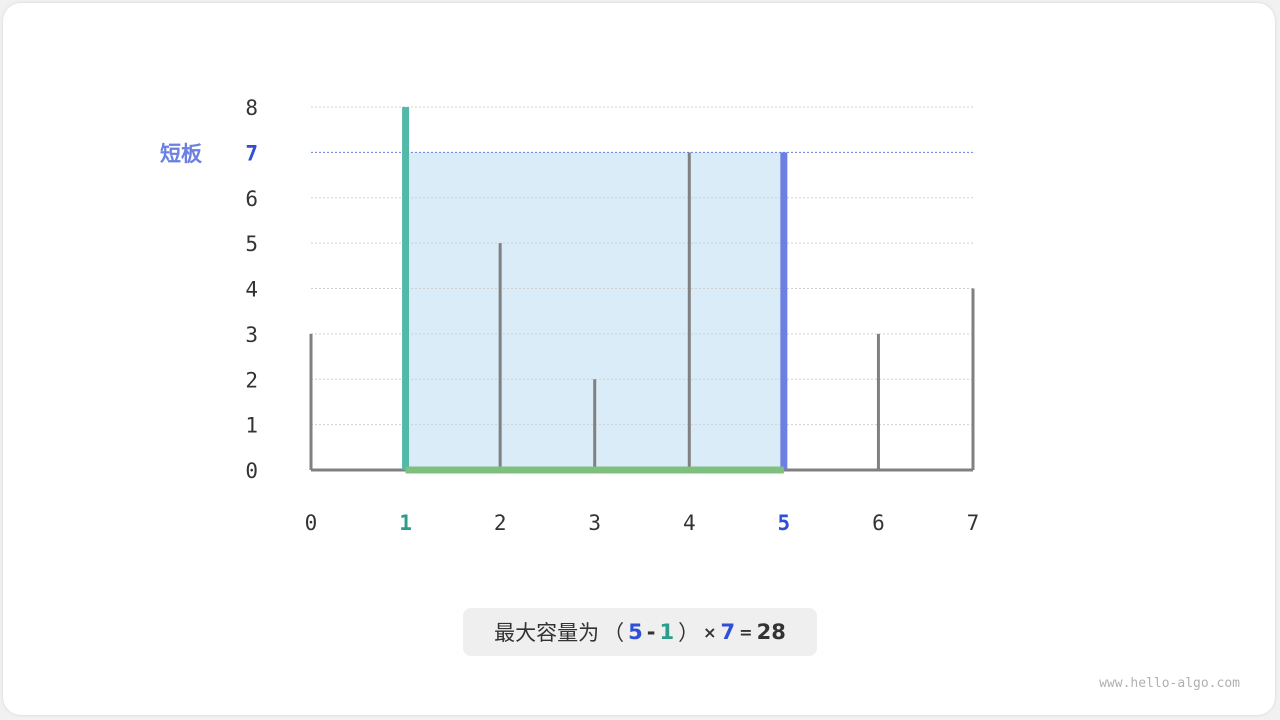 The height and width of the screenshot is (720, 1280). I want to click on x-tick-label: 2, so click(500, 523).